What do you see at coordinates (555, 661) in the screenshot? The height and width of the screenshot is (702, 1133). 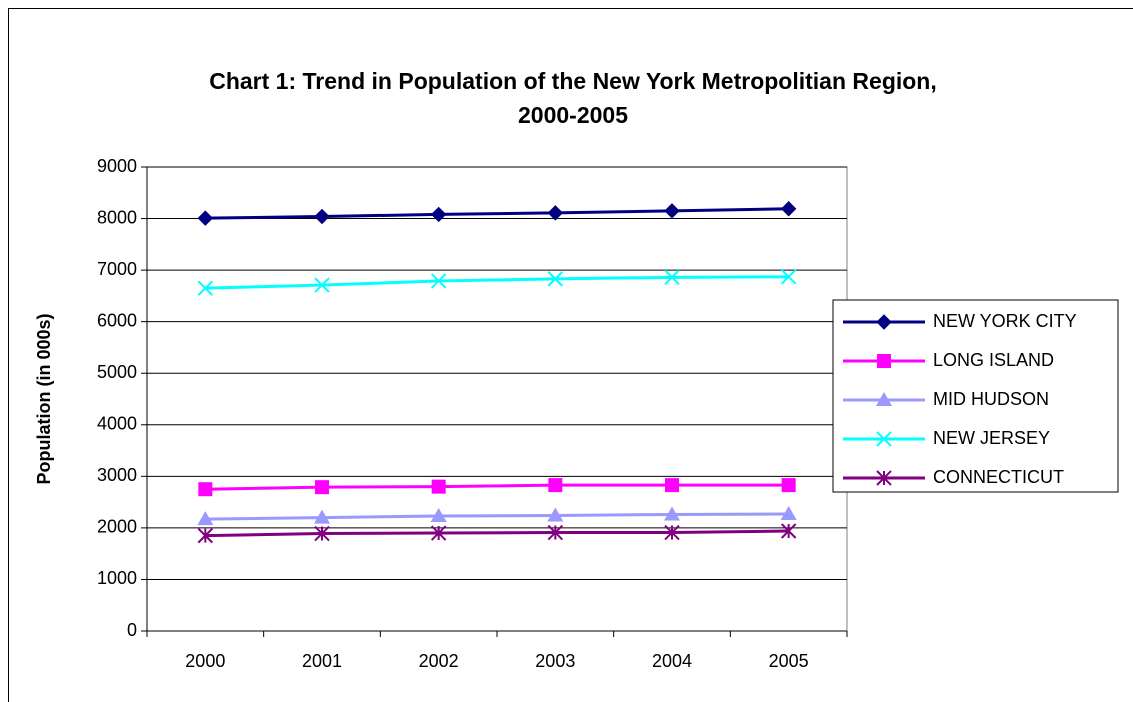 I see `x-tick-label: 2003` at bounding box center [555, 661].